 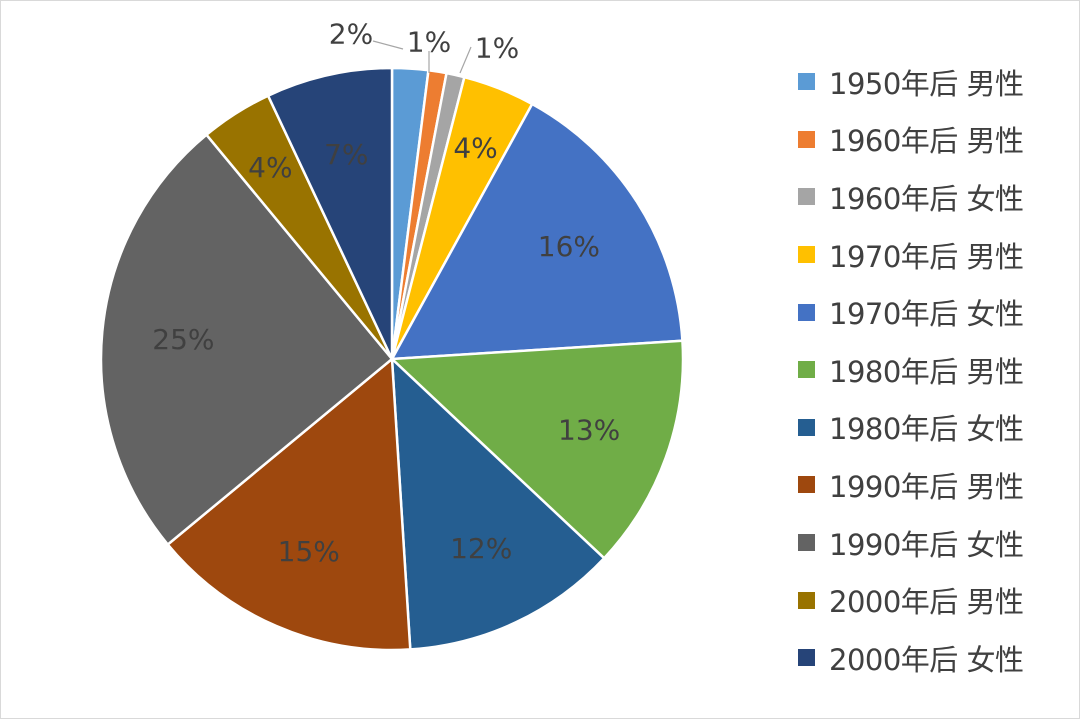 What do you see at coordinates (926, 141) in the screenshot?
I see `legend-label: 1960年后 男性` at bounding box center [926, 141].